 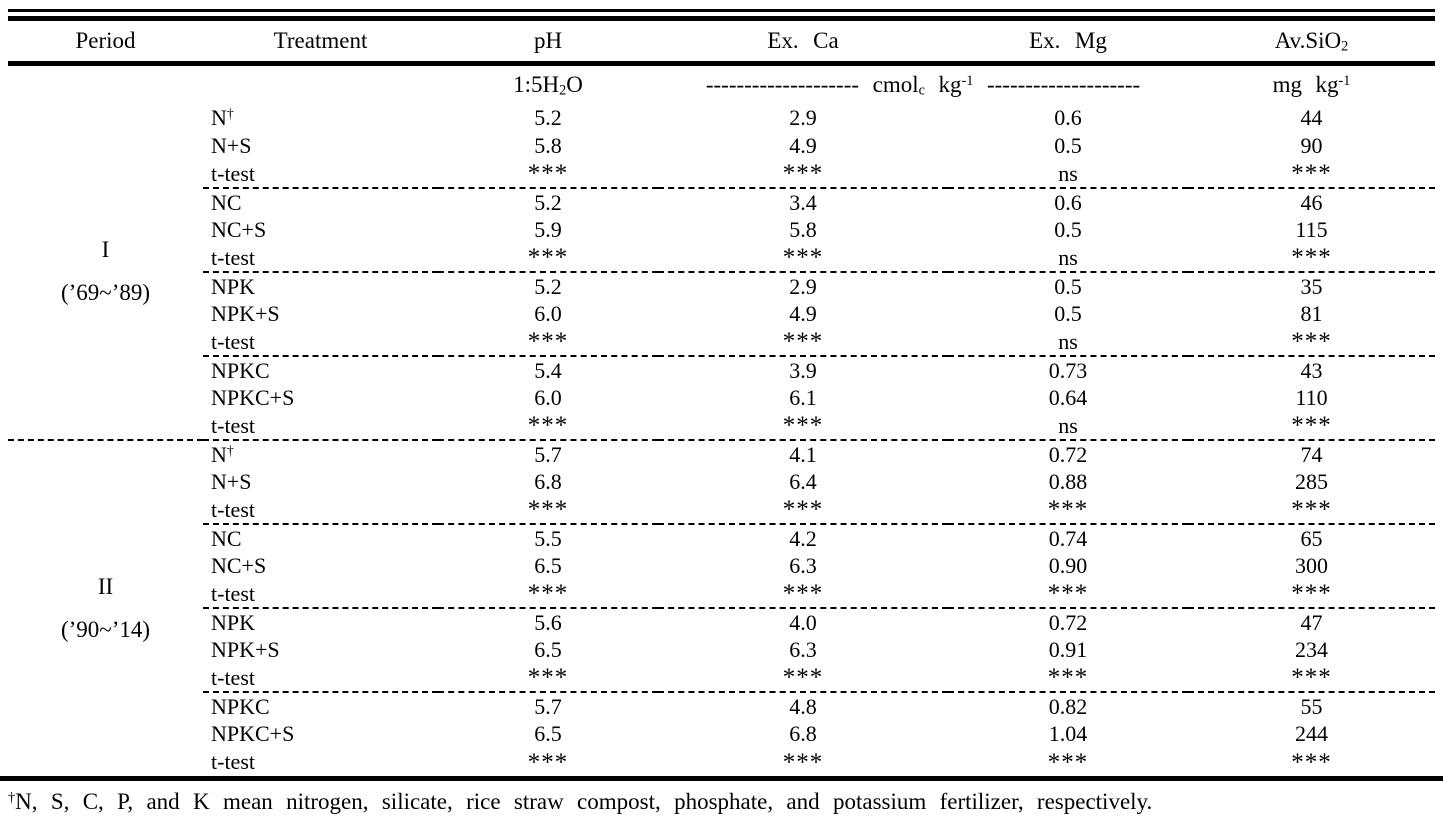 What do you see at coordinates (320, 454) in the screenshot?
I see `treatment-cell: N†` at bounding box center [320, 454].